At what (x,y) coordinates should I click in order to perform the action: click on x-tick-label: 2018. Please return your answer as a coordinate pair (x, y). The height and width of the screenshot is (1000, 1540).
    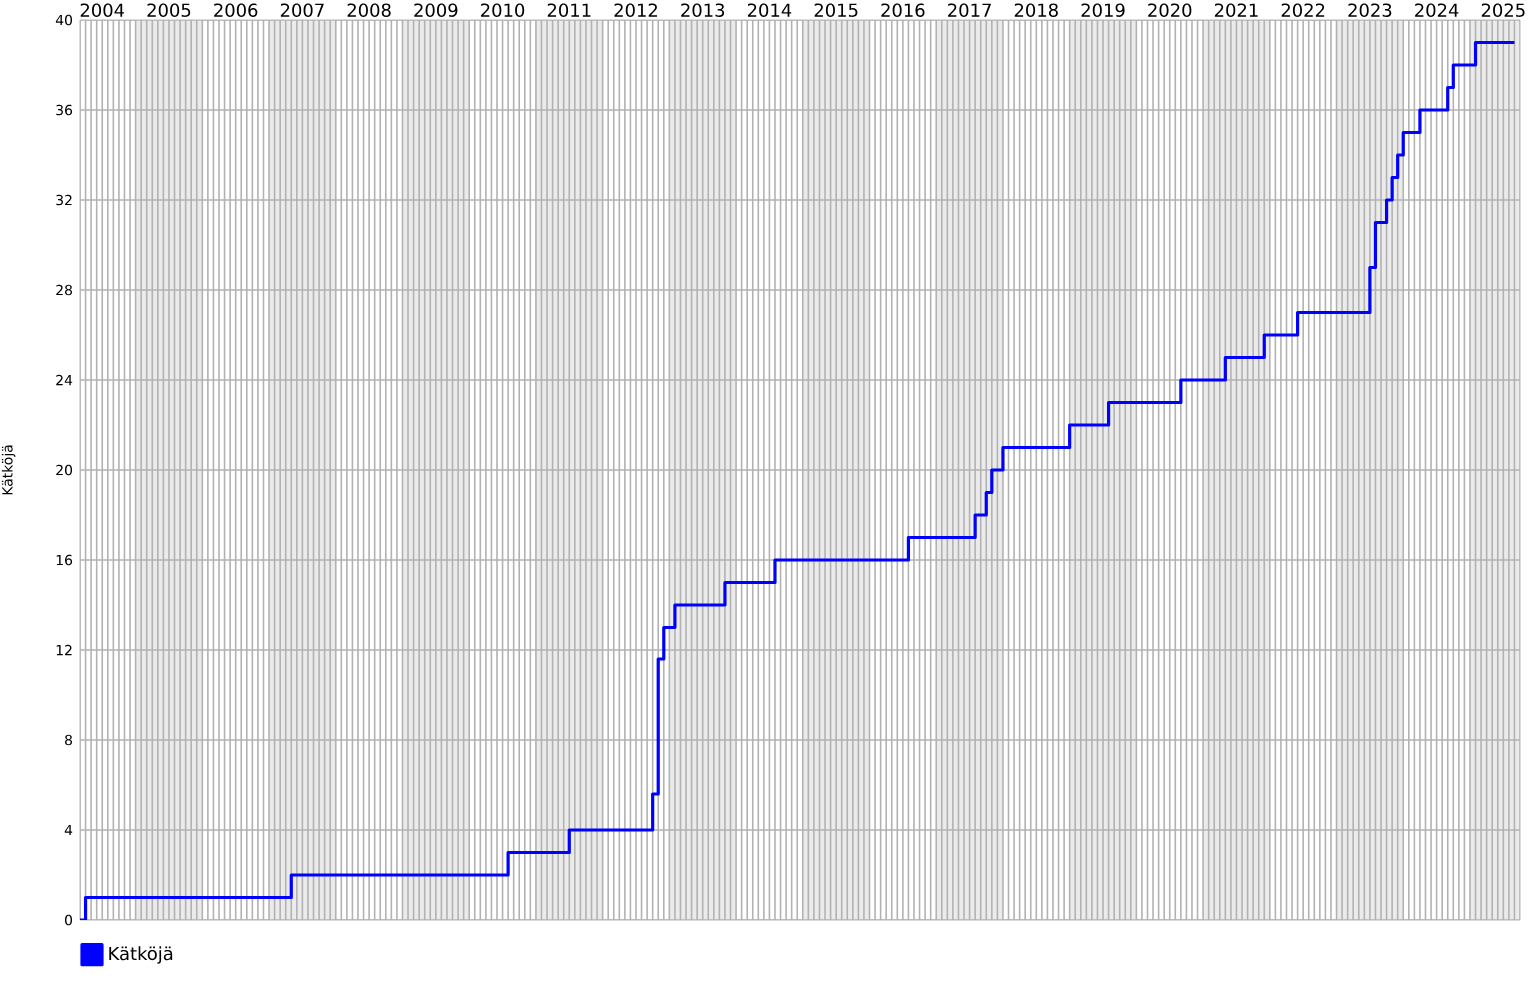
    Looking at the image, I should click on (1036, 10).